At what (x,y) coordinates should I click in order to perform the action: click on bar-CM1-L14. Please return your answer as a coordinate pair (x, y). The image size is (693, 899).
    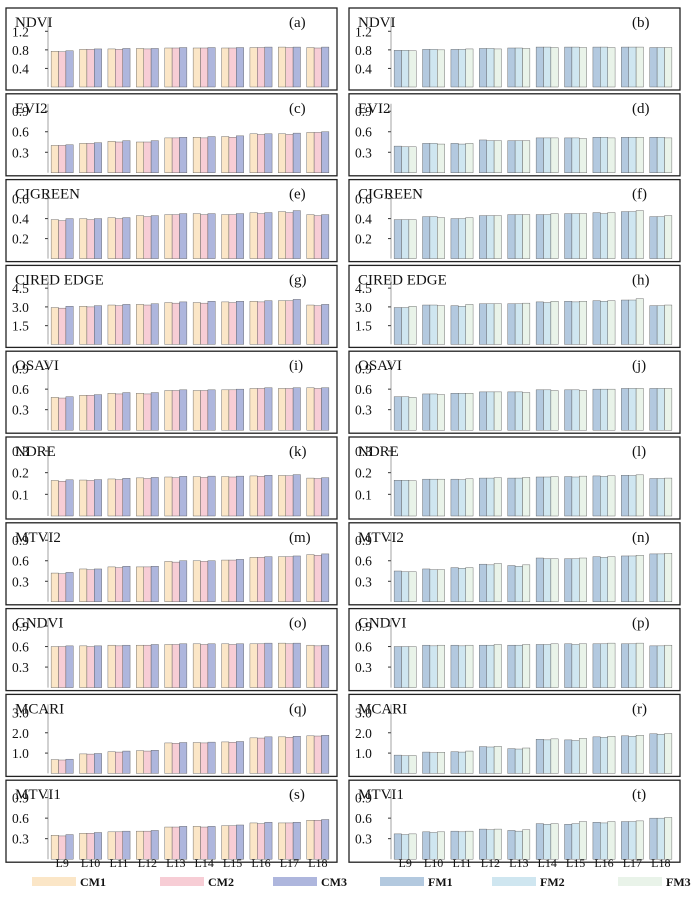
    Looking at the image, I should click on (196, 67).